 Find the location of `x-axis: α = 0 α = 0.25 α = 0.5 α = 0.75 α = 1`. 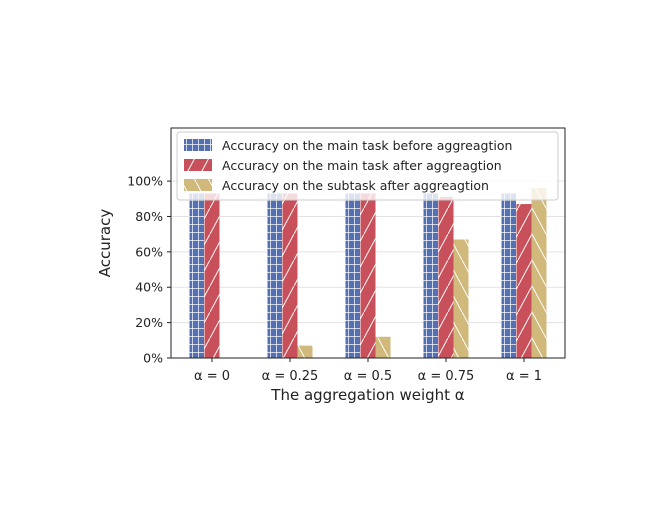

x-axis: α = 0 α = 0.25 α = 0.5 α = 0.75 α = 1 is located at coordinates (368, 371).